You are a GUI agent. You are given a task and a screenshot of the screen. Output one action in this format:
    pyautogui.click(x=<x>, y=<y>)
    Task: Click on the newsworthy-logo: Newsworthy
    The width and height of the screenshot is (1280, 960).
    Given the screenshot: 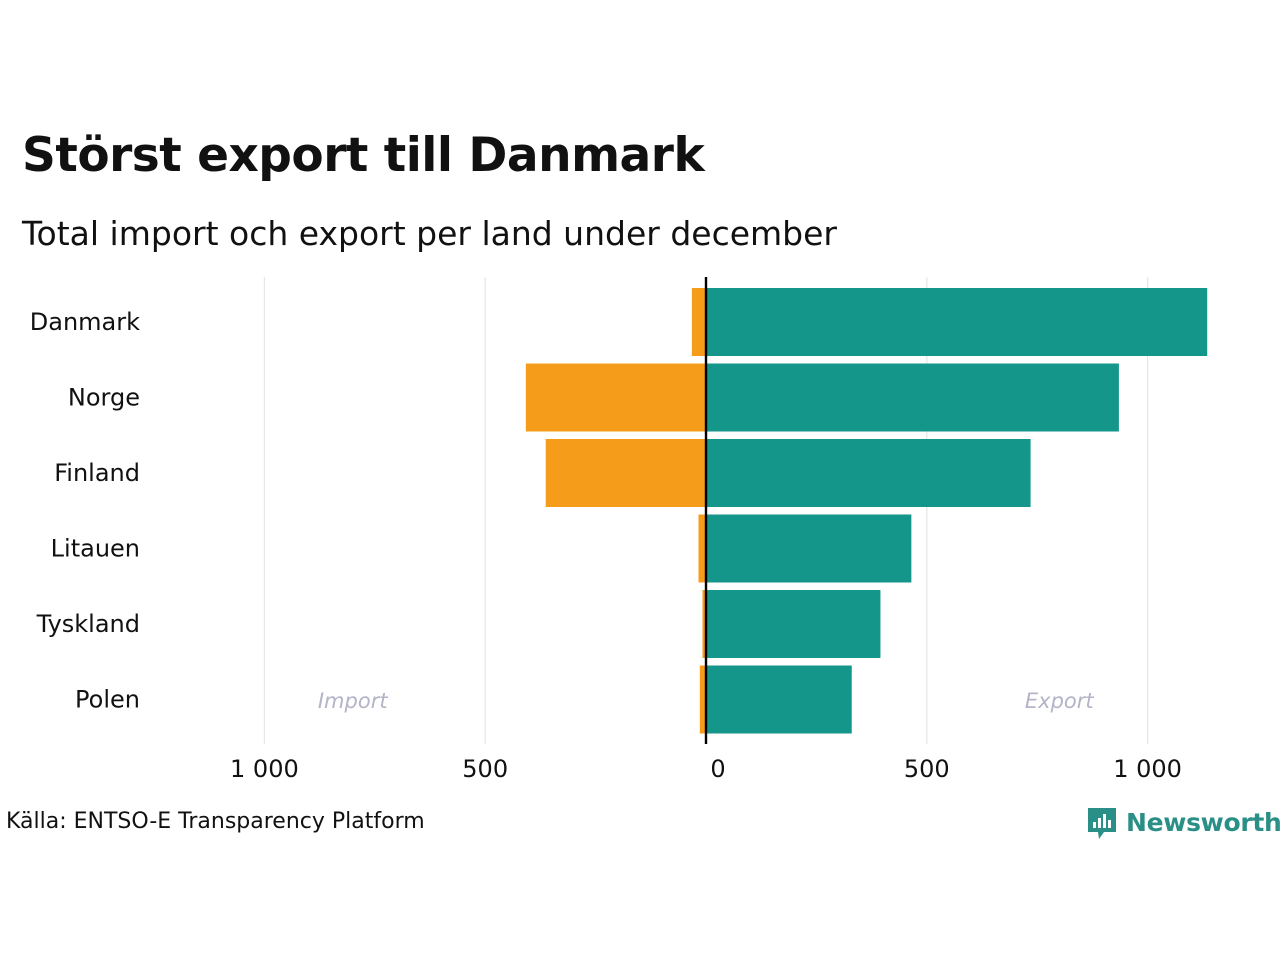 What is the action you would take?
    pyautogui.click(x=1183, y=822)
    